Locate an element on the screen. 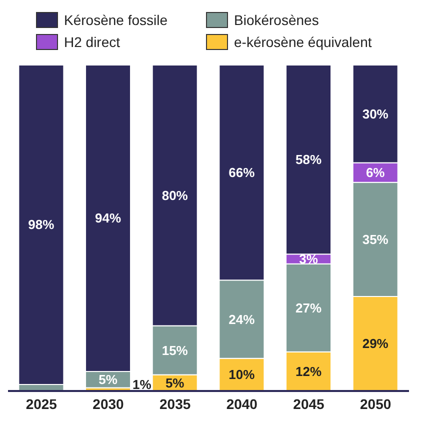 The image size is (427, 443). x-tick-label: 2040 is located at coordinates (242, 404).